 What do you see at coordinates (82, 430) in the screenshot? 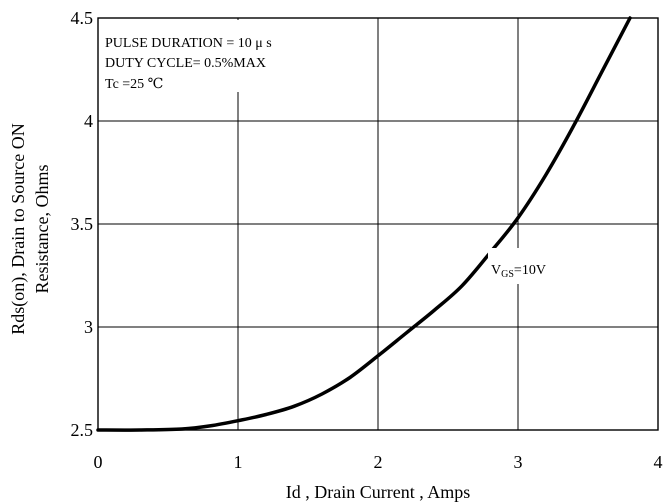
I see `y-tick-label: 2.5` at bounding box center [82, 430].